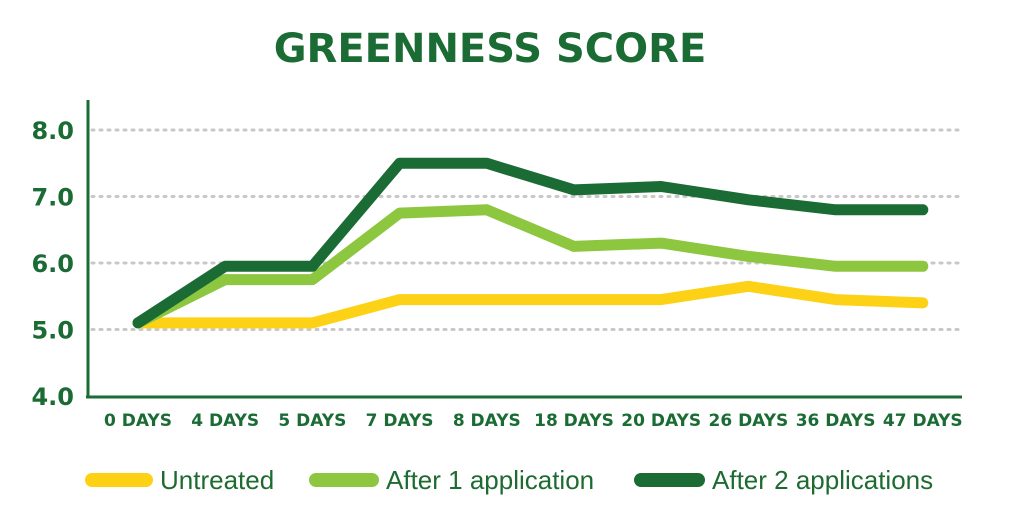 Image resolution: width=1024 pixels, height=513 pixels. Describe the element at coordinates (312, 421) in the screenshot. I see `x-tick-label: 5 DAYS` at that location.